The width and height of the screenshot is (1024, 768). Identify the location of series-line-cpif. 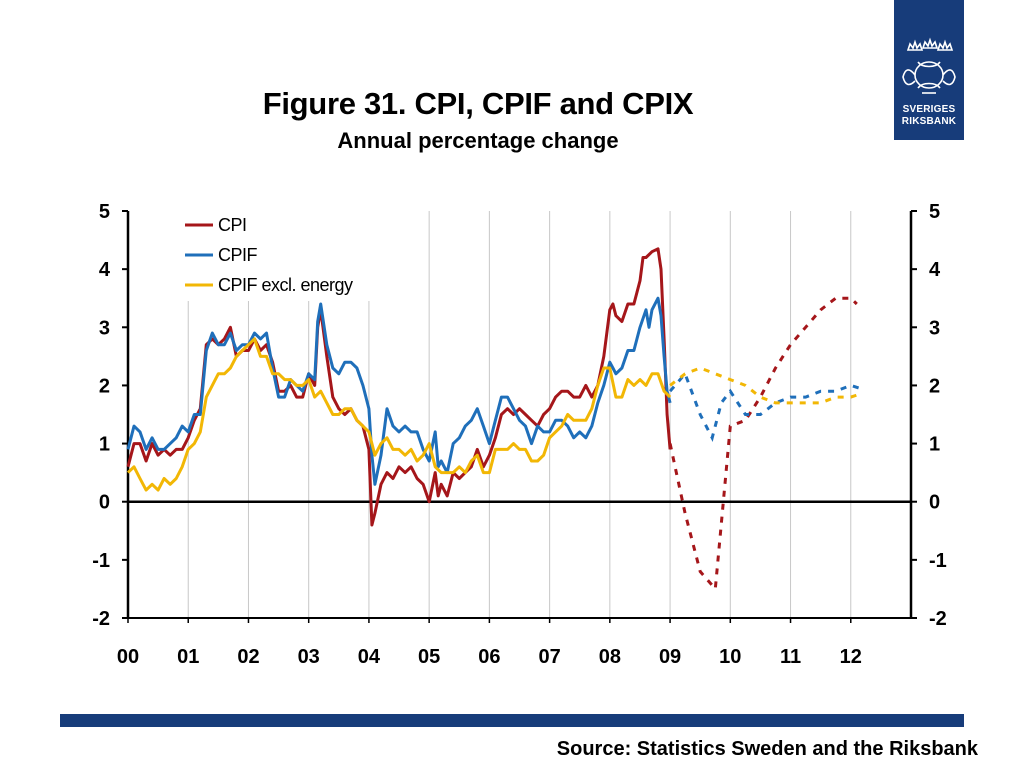
(399, 391).